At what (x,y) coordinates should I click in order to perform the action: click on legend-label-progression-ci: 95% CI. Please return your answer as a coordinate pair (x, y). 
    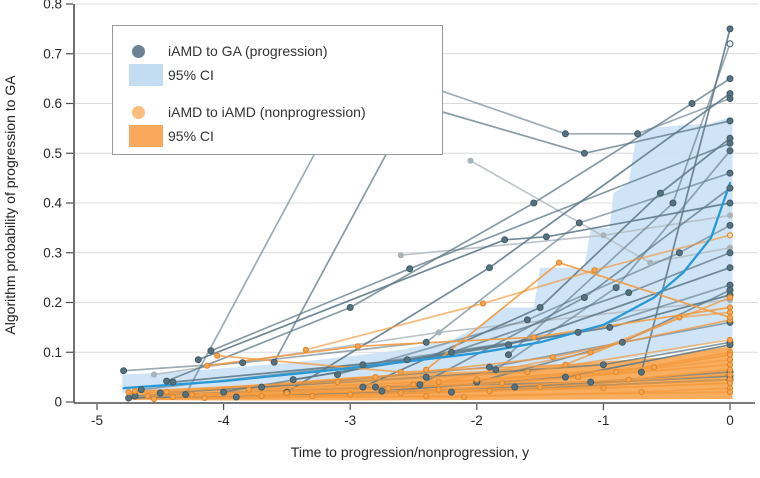
    Looking at the image, I should click on (191, 75).